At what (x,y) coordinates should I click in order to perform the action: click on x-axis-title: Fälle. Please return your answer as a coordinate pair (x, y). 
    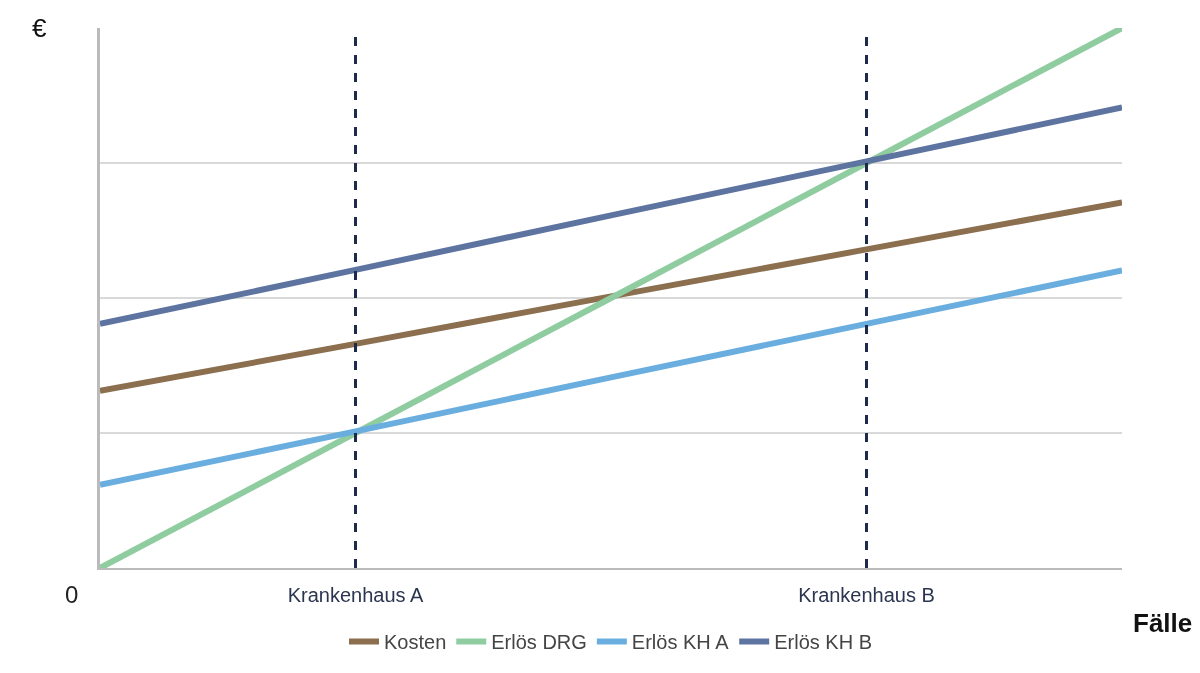
    Looking at the image, I should click on (1163, 623).